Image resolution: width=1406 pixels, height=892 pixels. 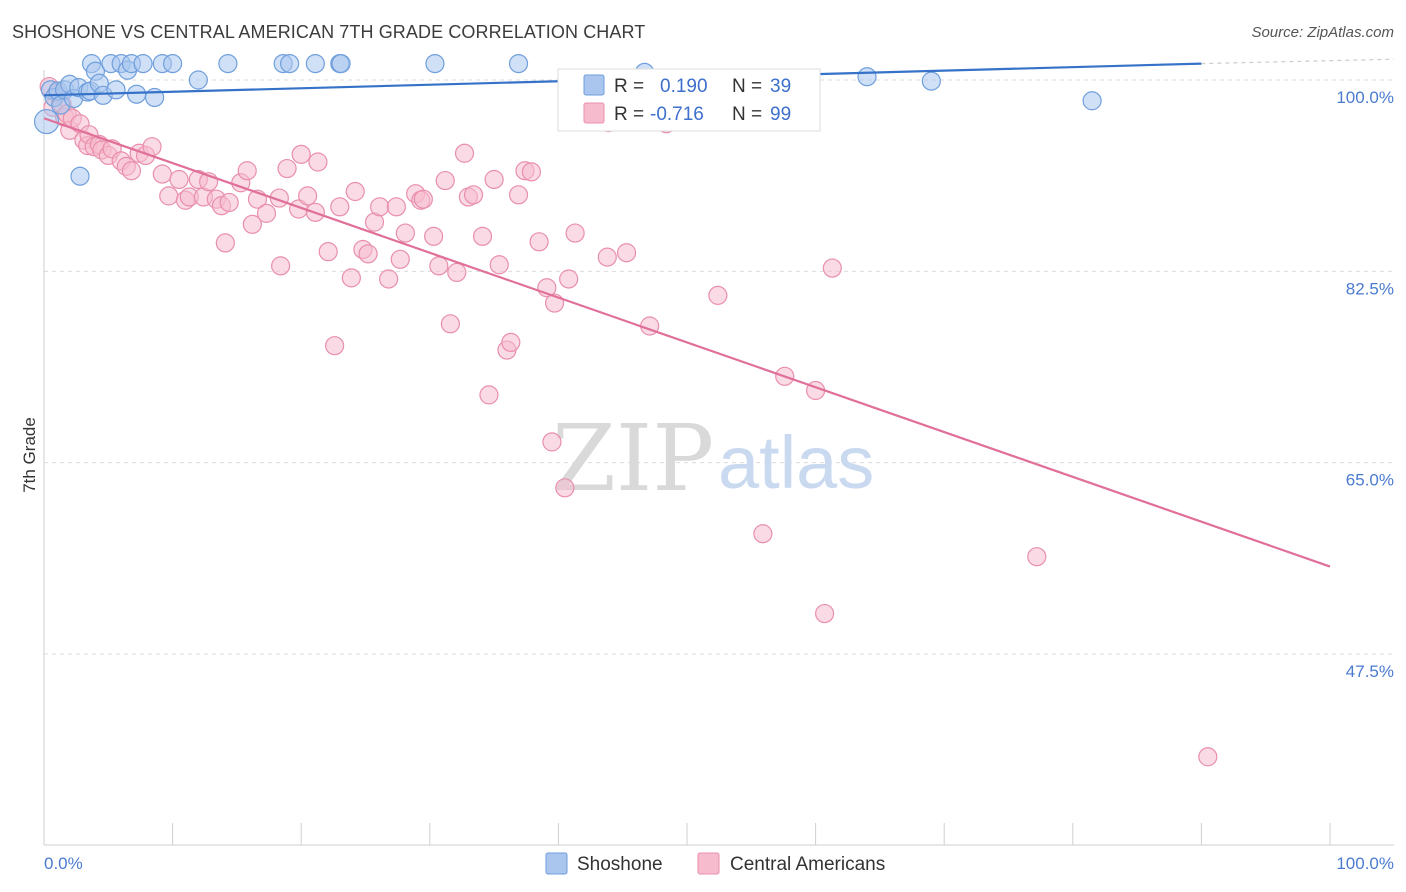 I want to click on series-legend: Shoshone Central Americans, so click(x=715, y=863).